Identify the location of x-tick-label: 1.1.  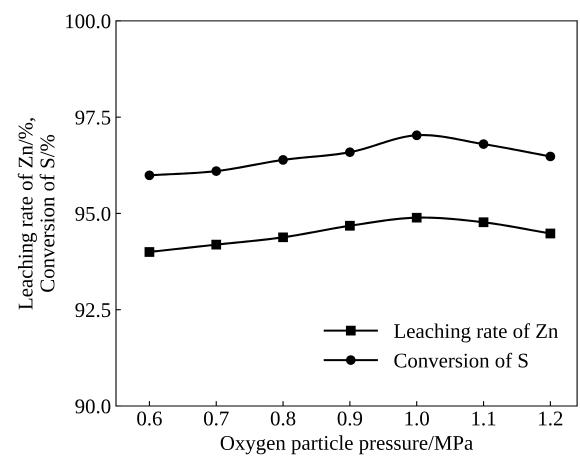
(484, 419).